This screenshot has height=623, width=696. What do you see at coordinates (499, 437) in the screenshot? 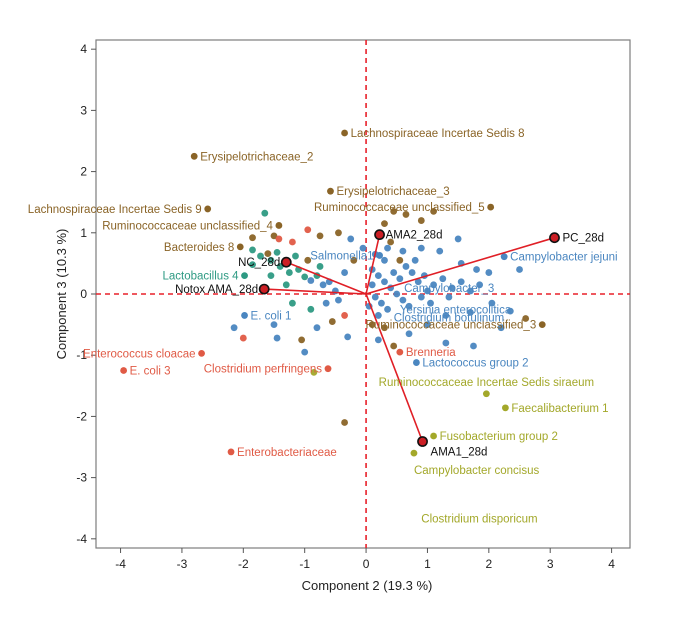
I see `point-label: Fusobacterium group 2` at bounding box center [499, 437].